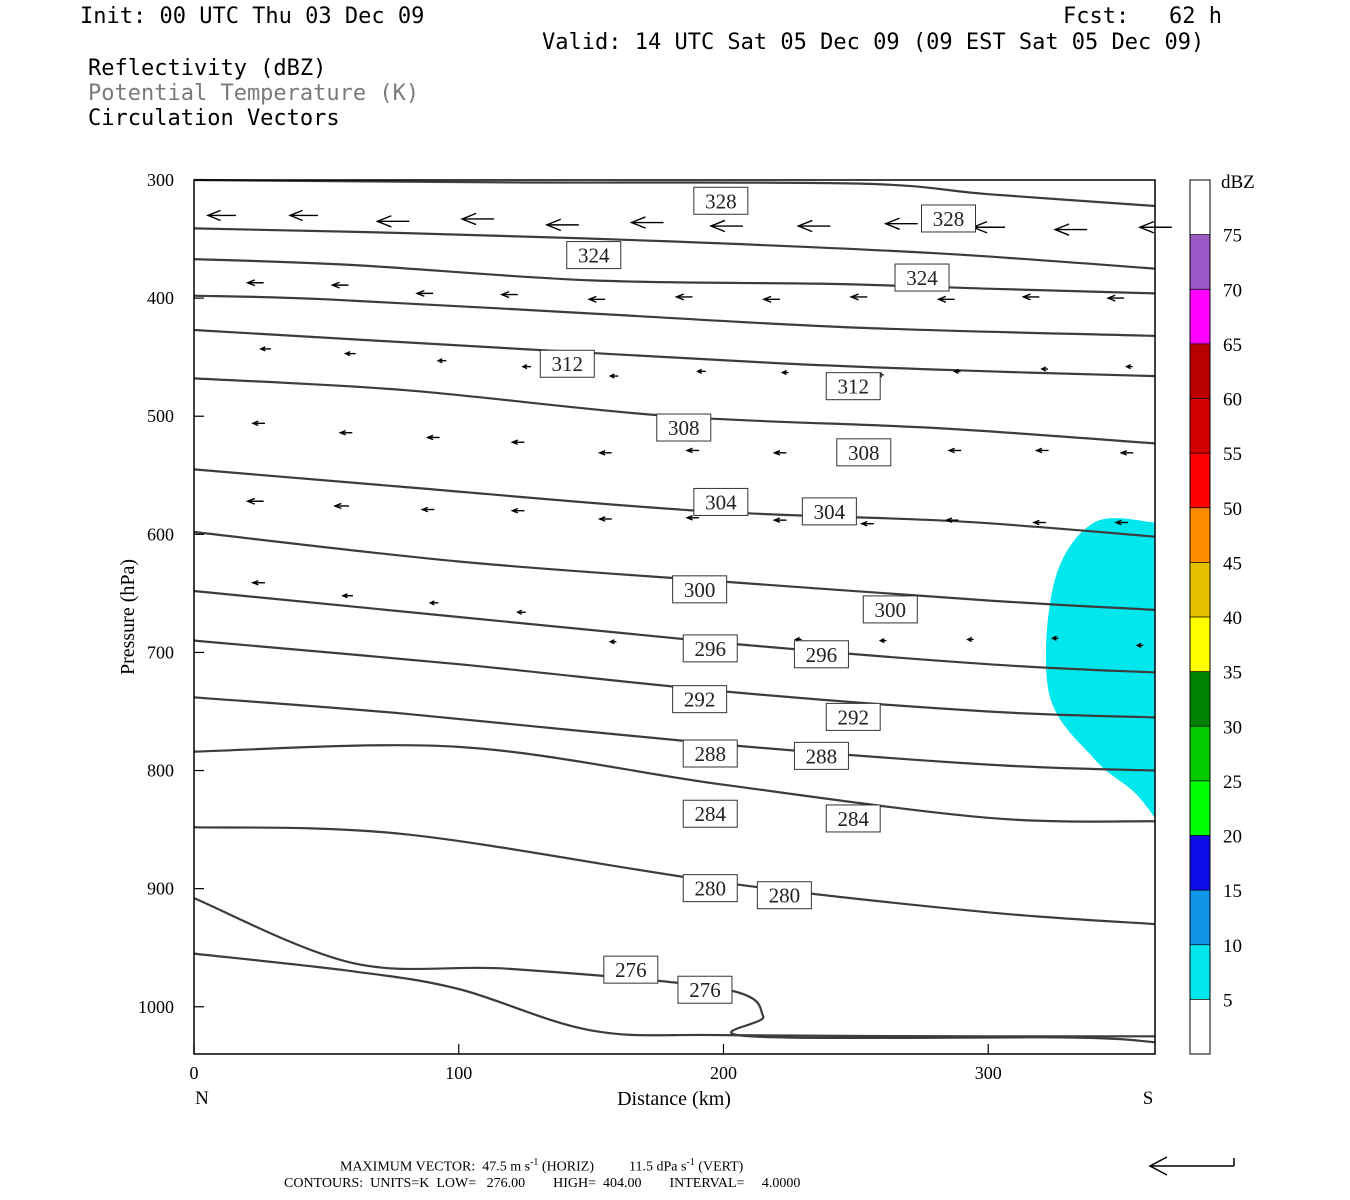 This screenshot has height=1200, width=1350. I want to click on contour-label: 308, so click(864, 453).